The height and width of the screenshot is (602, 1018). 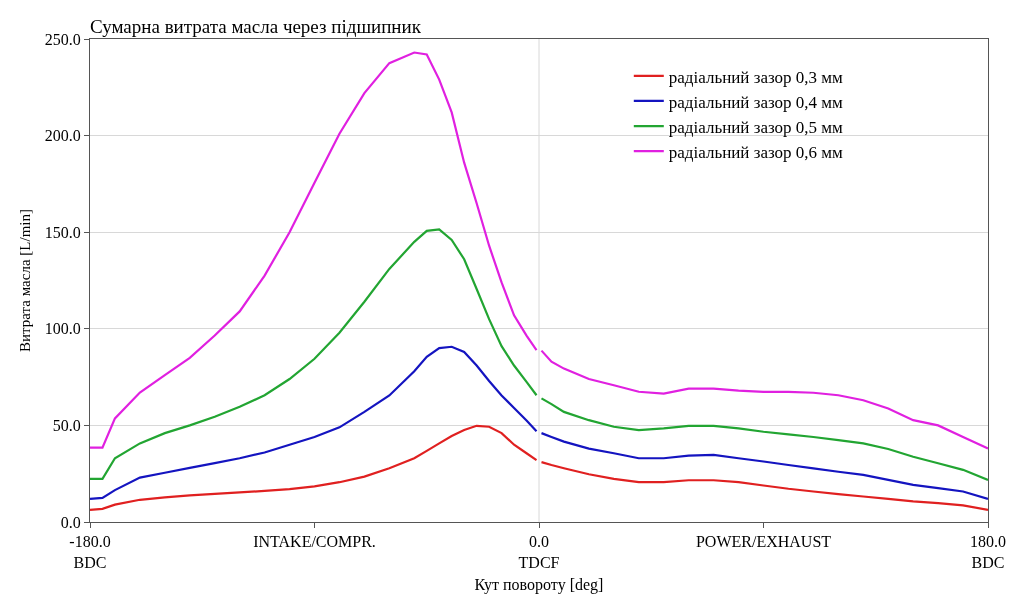 I want to click on x-tick-label: POWER/EXHAUST, so click(x=763, y=542).